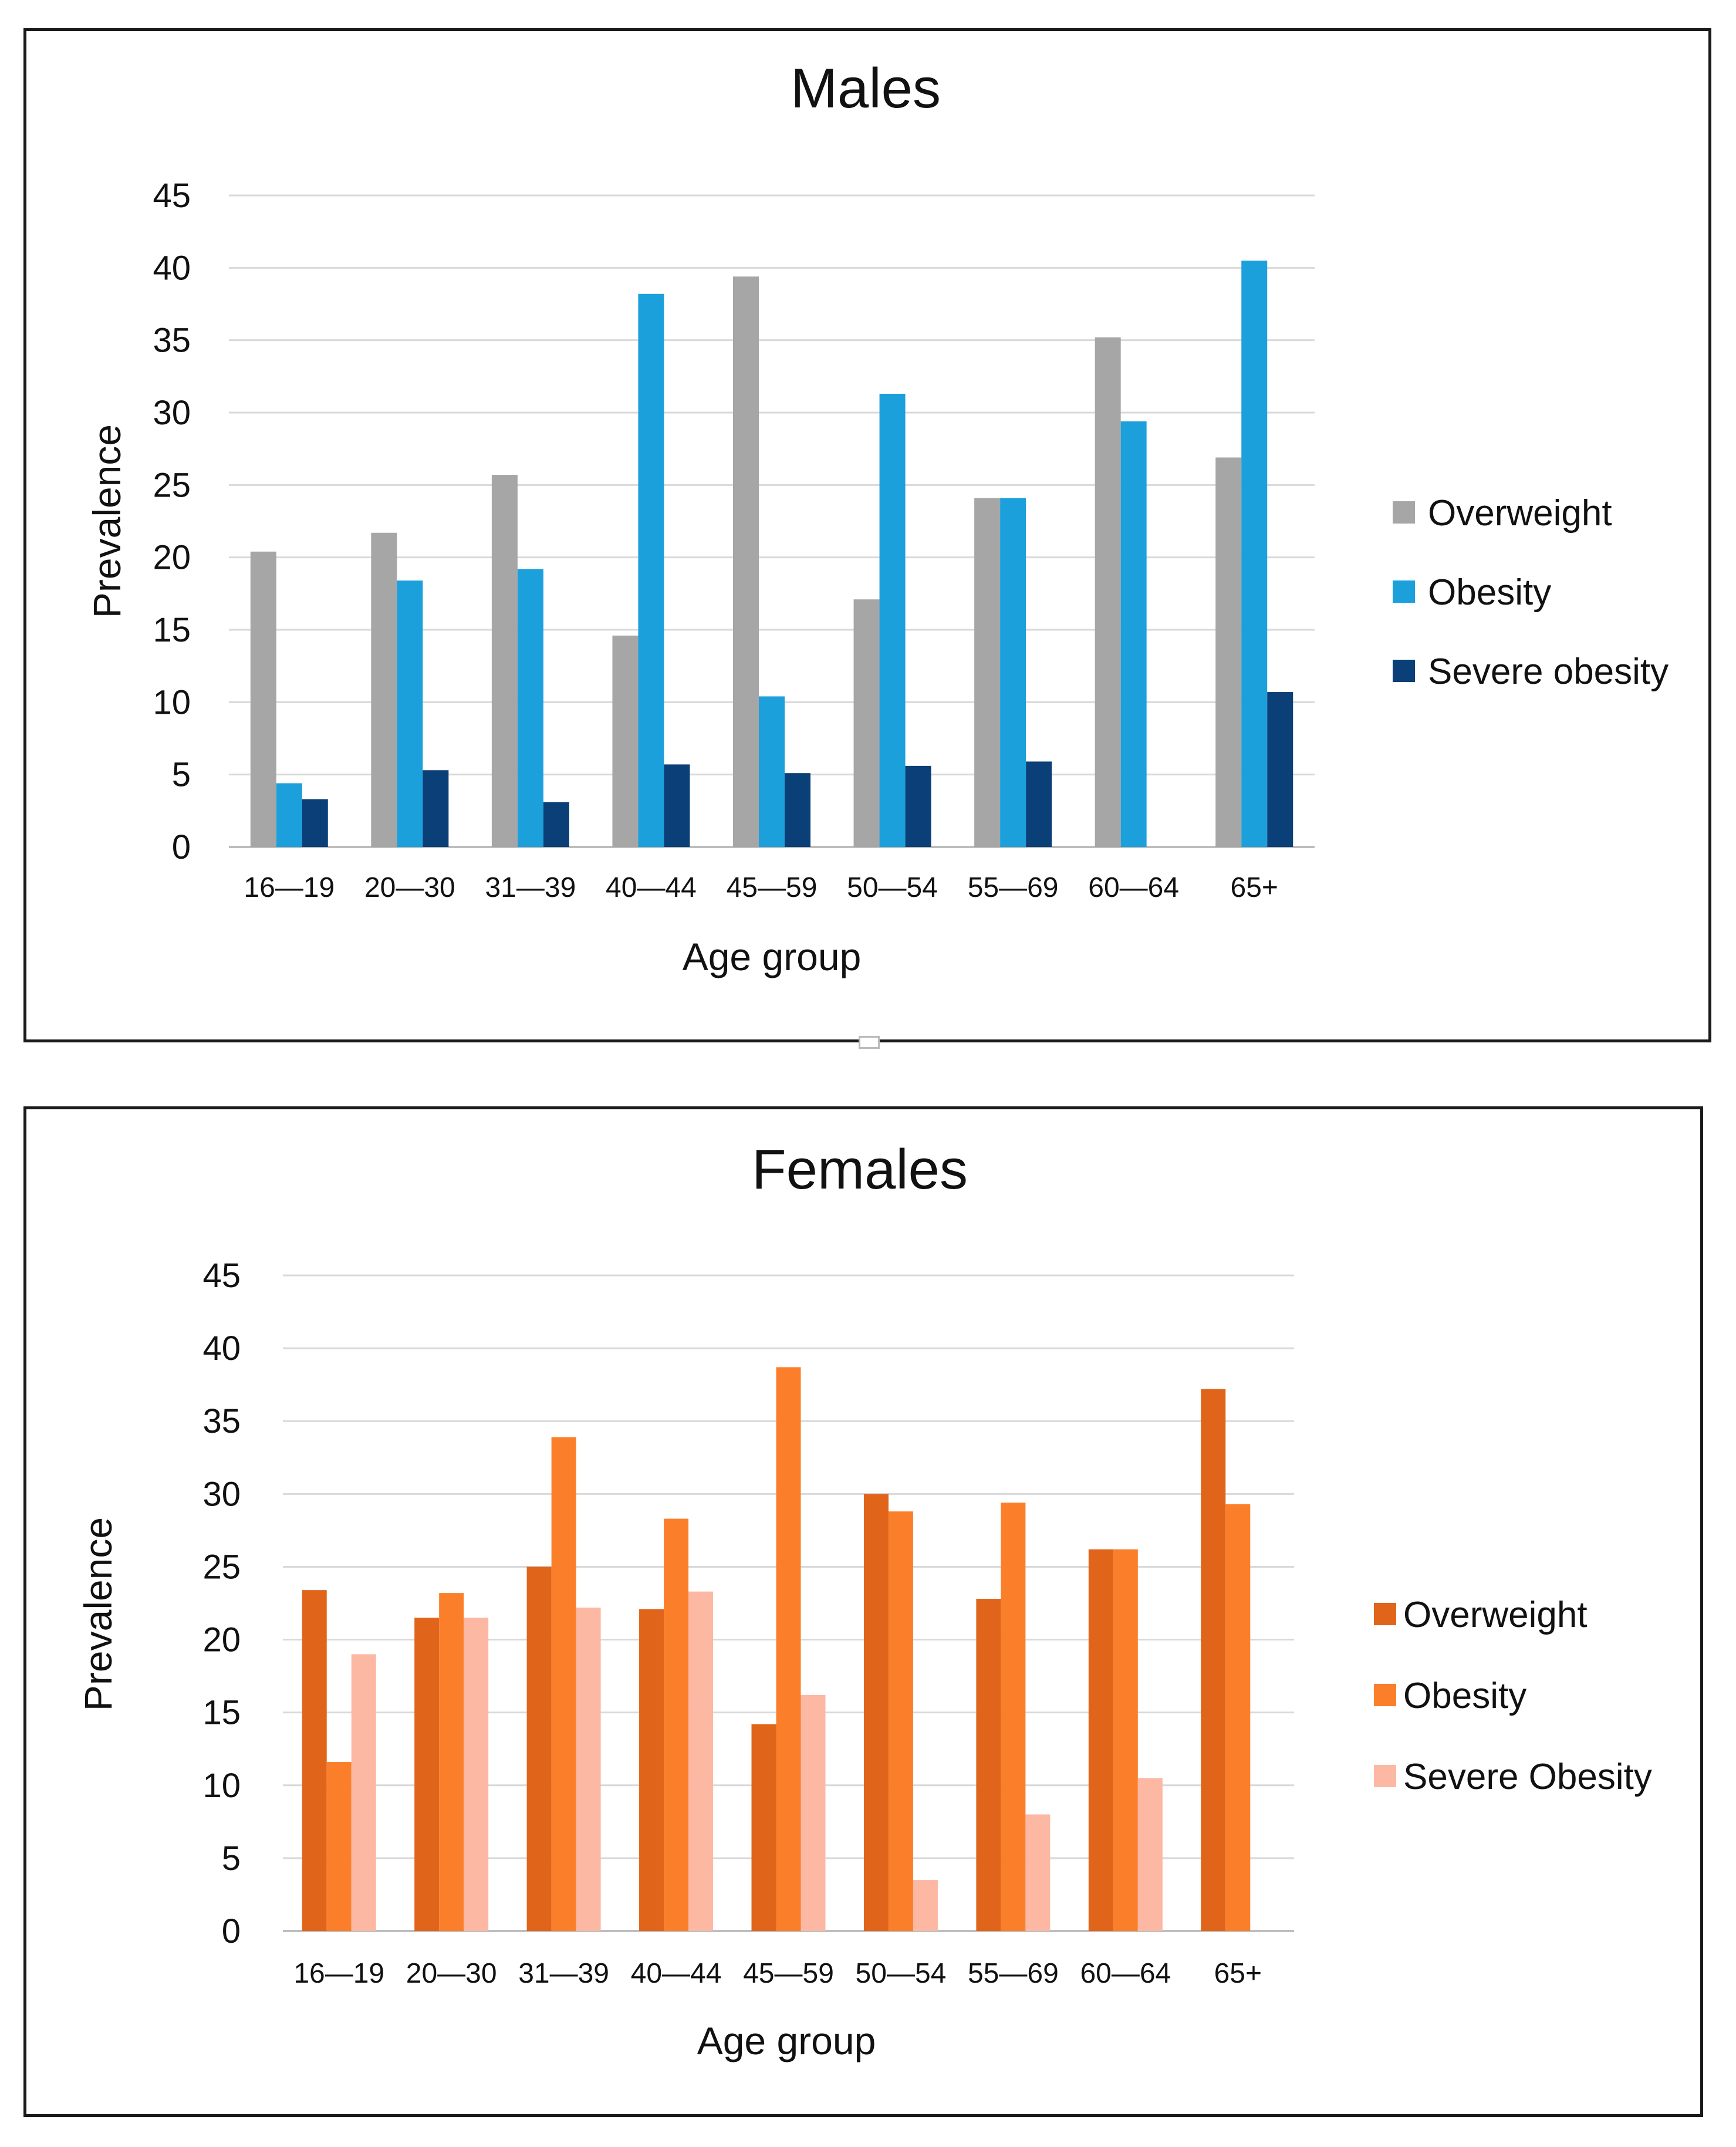  I want to click on males-y-tick-label: 10, so click(172, 702).